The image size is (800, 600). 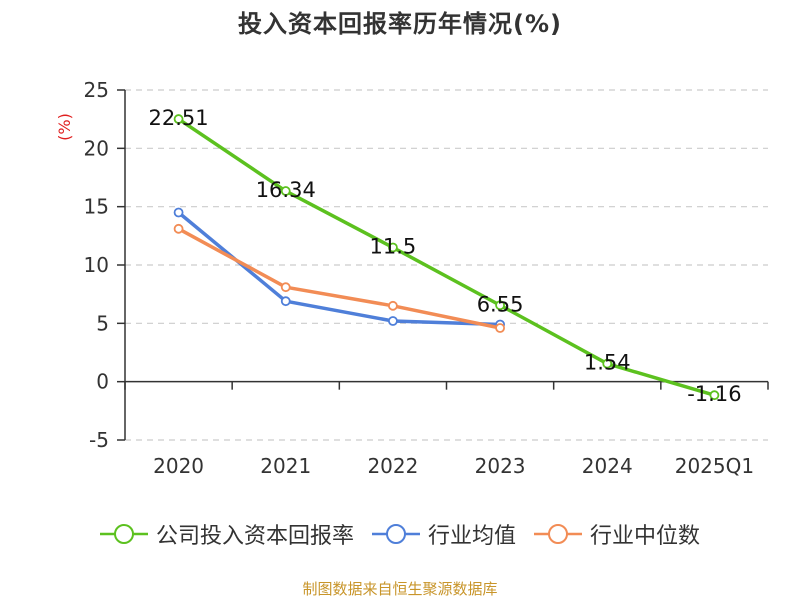 I want to click on legend: 公司投入资本回报率 行业均值 行业中位数, so click(x=400, y=534).